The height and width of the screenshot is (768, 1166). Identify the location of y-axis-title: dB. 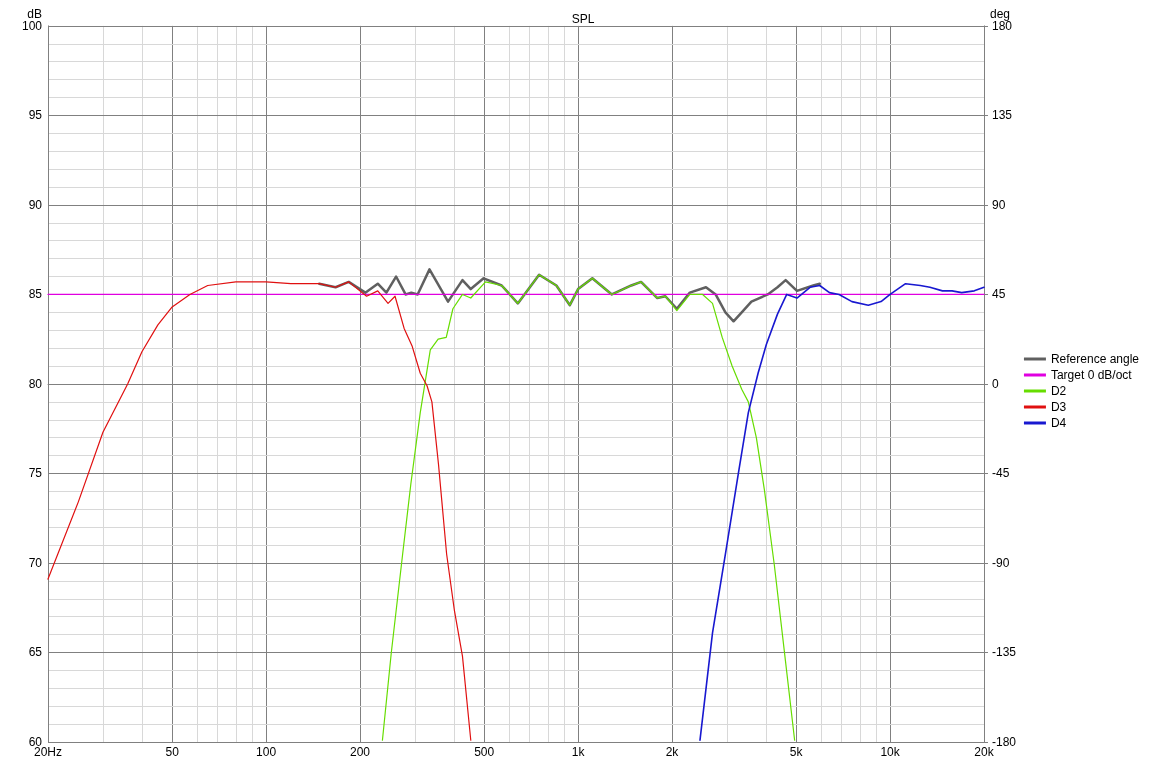
(34, 14).